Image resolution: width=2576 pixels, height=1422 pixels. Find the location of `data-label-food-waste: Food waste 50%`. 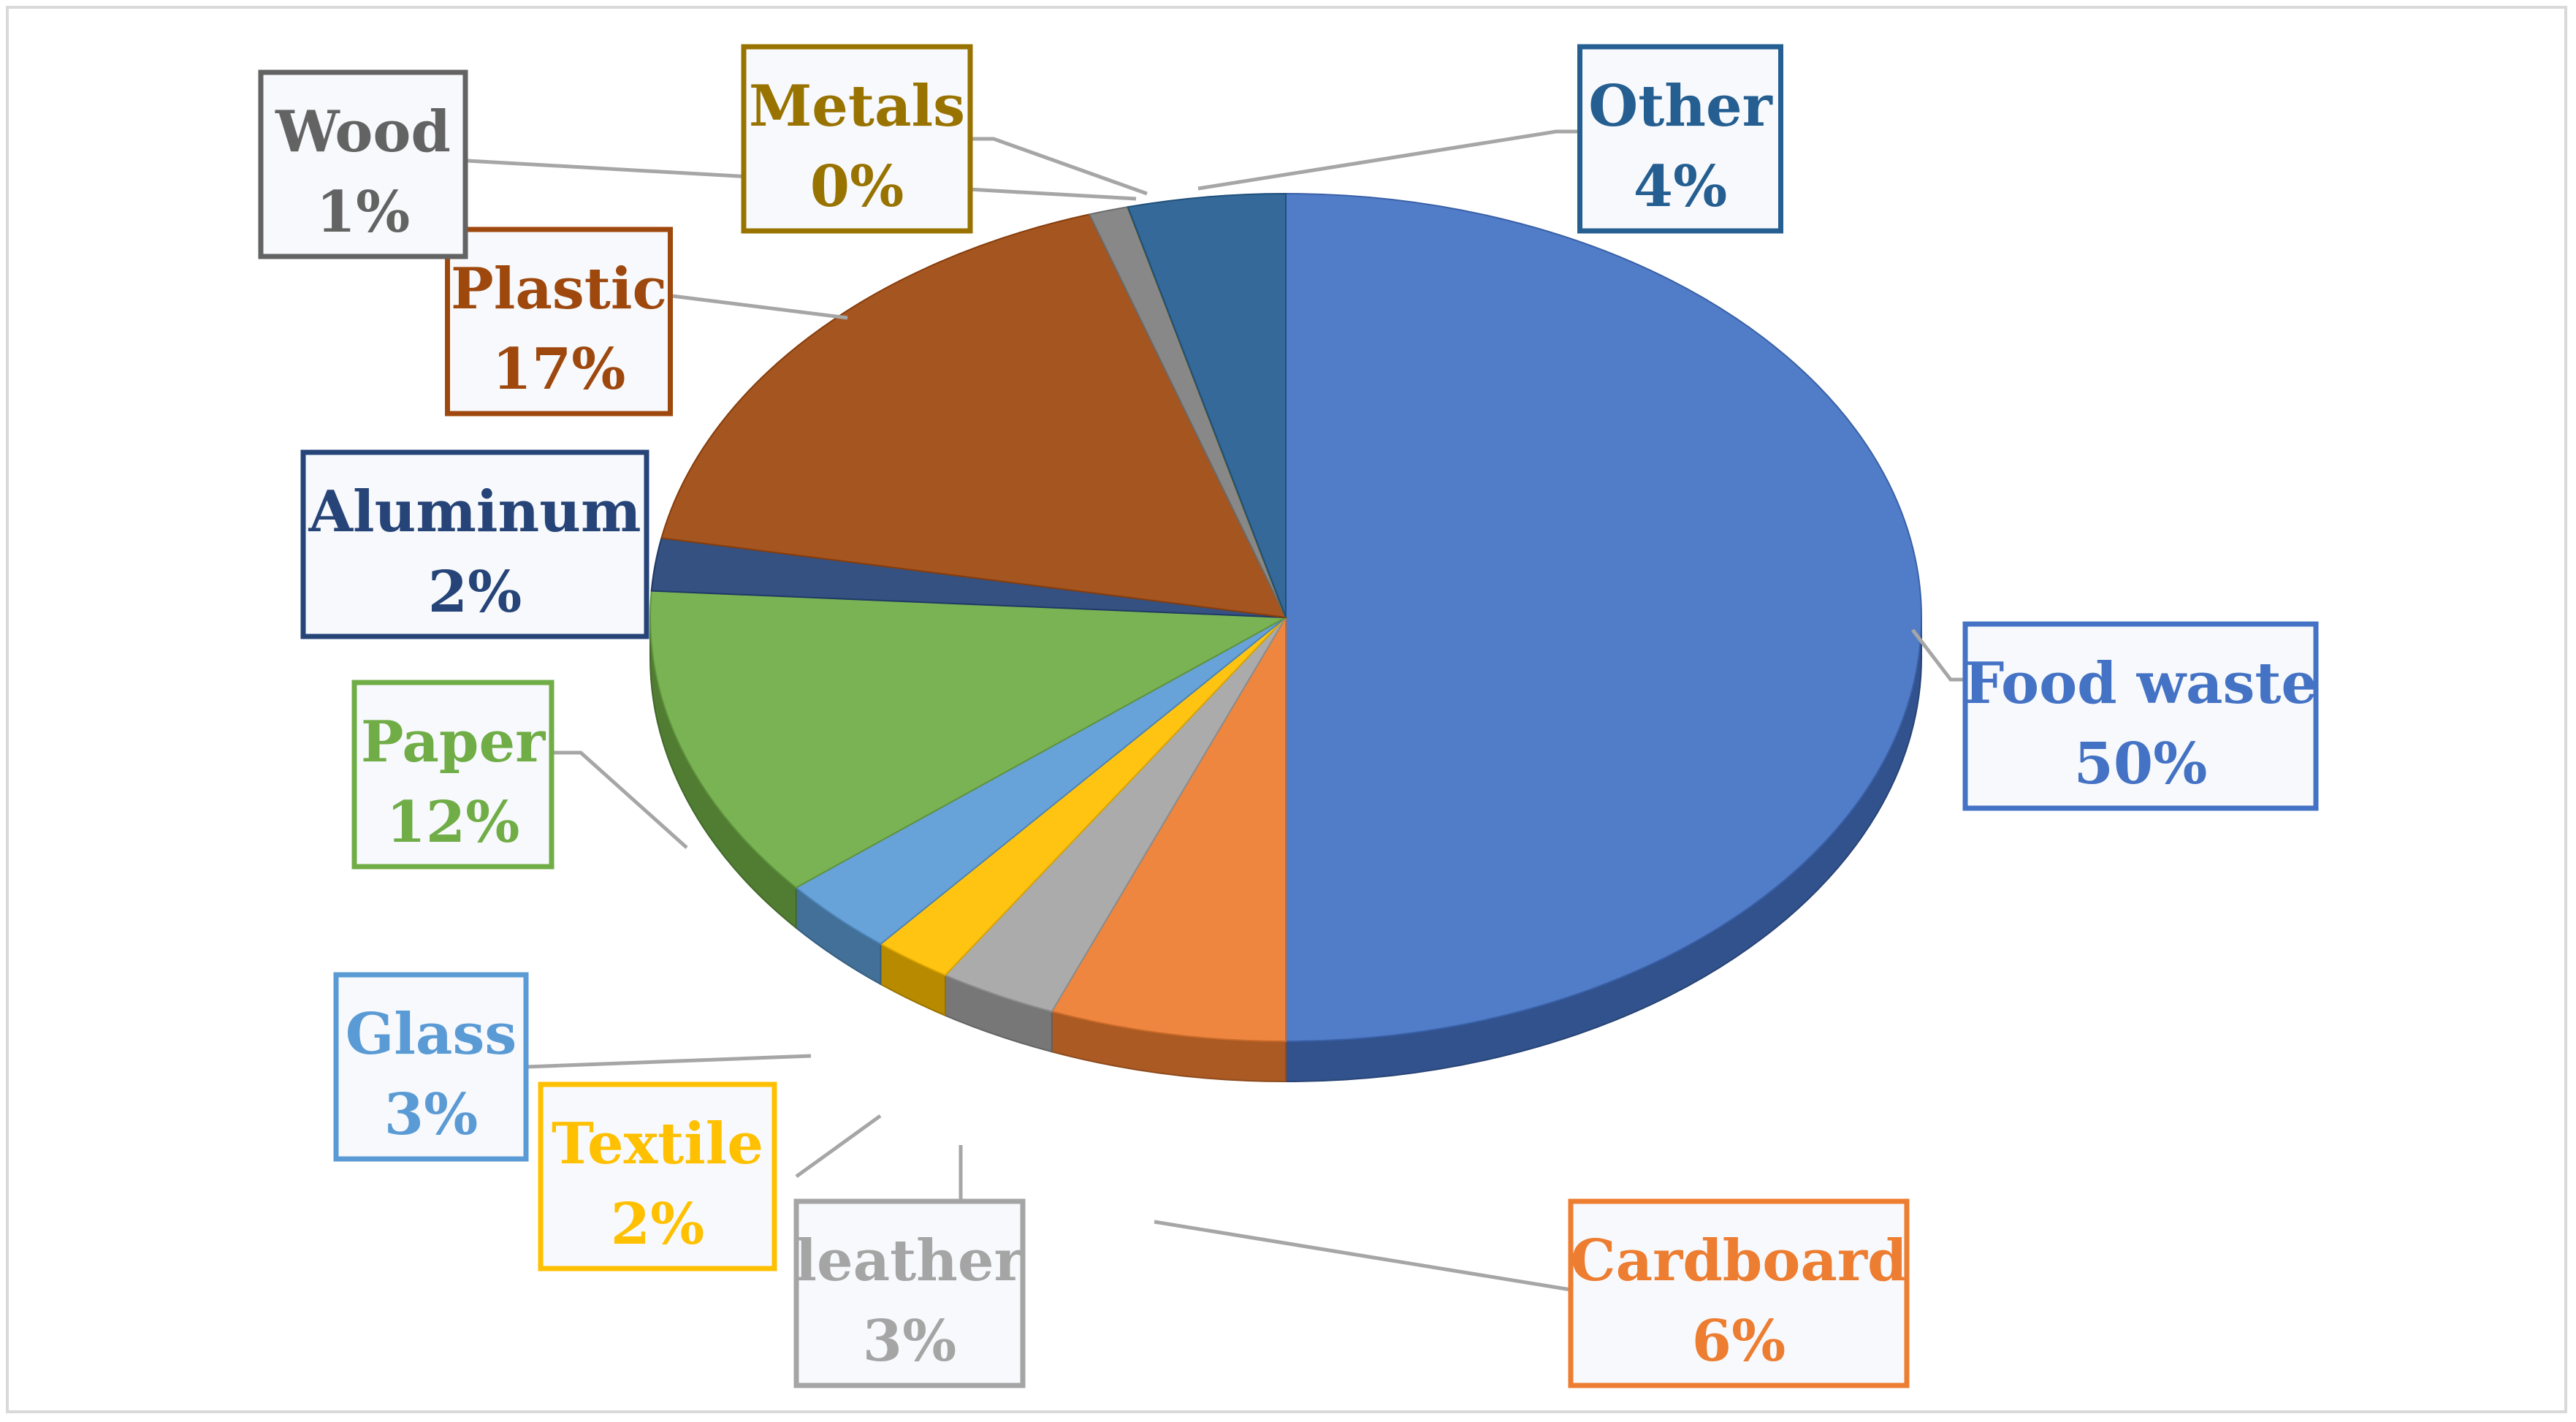

data-label-food-waste: Food waste 50% is located at coordinates (2140, 716).